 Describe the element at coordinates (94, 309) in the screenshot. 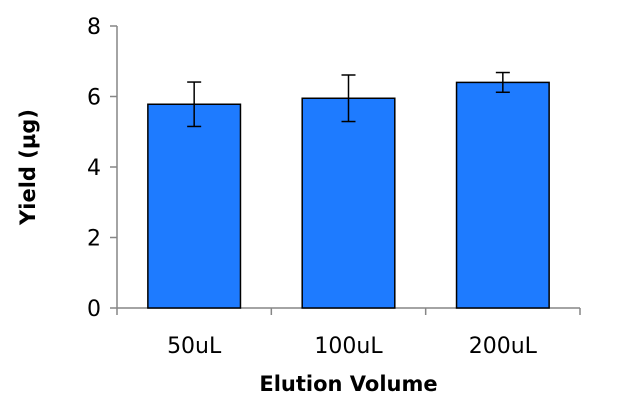

I see `y-tick-label: 0` at that location.